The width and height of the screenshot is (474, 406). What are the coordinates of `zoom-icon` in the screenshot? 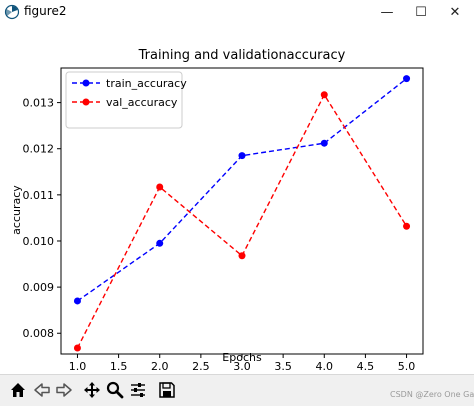 It's located at (115, 390).